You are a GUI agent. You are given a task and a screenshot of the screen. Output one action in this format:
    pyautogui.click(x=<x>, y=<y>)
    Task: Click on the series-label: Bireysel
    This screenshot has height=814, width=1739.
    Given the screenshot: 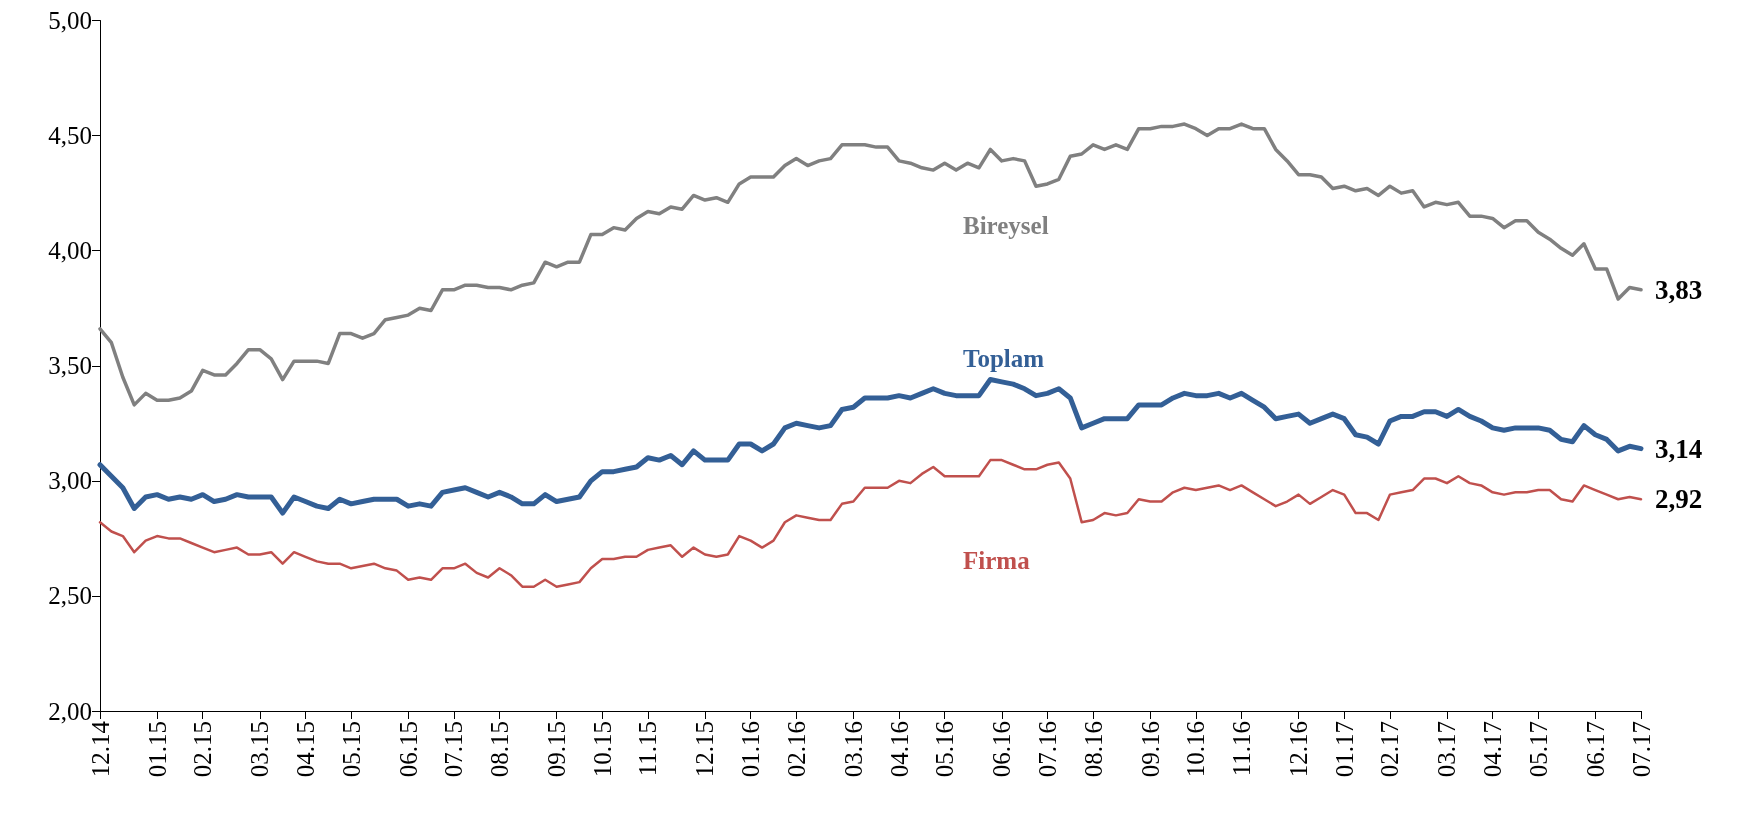 What is the action you would take?
    pyautogui.click(x=1006, y=225)
    